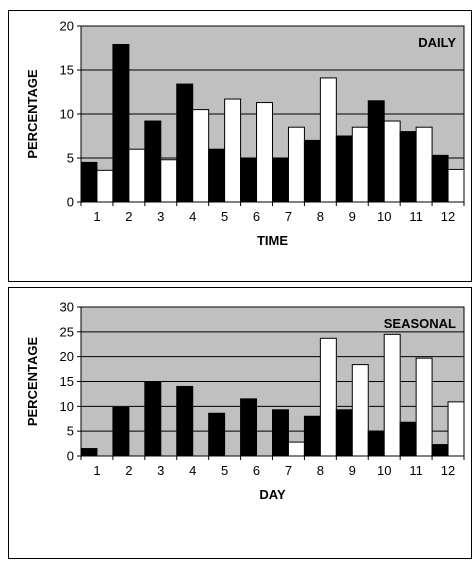  I want to click on panel-label: SEASONAL, so click(420, 323).